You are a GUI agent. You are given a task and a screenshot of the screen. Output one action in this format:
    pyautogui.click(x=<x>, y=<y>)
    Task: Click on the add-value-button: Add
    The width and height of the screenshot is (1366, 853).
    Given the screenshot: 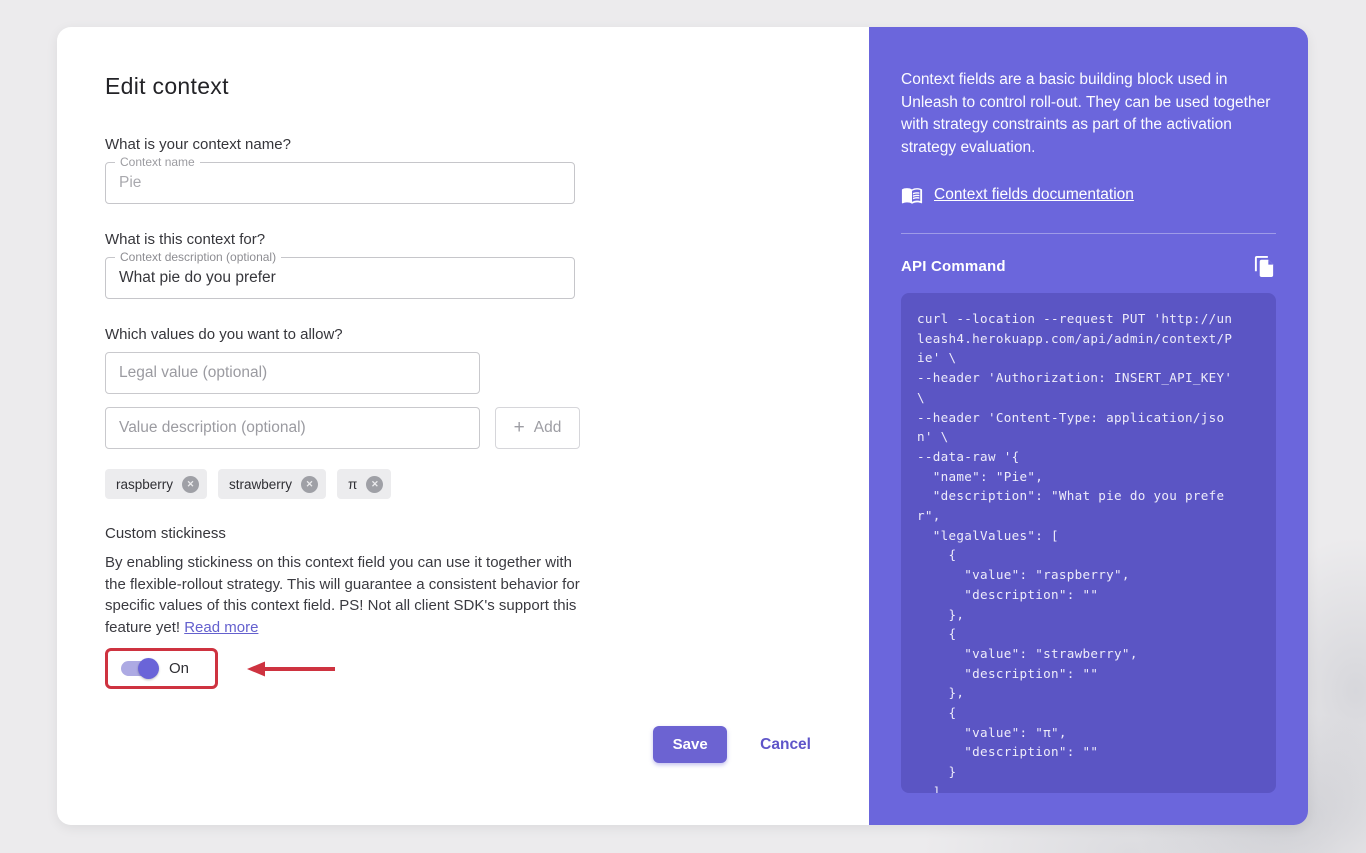 What is the action you would take?
    pyautogui.click(x=537, y=428)
    